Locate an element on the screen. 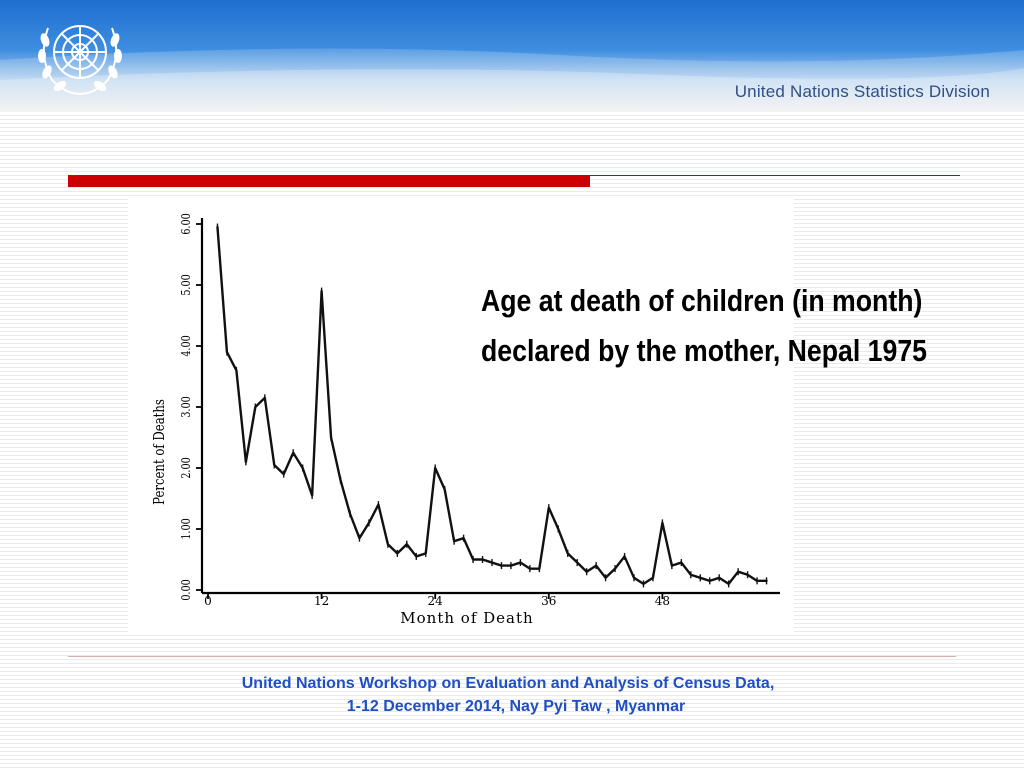 The height and width of the screenshot is (768, 1024). y-axis-ticks: 0.00 1.00 2.00 3.00 4.00 5.00 6.00 is located at coordinates (190, 407).